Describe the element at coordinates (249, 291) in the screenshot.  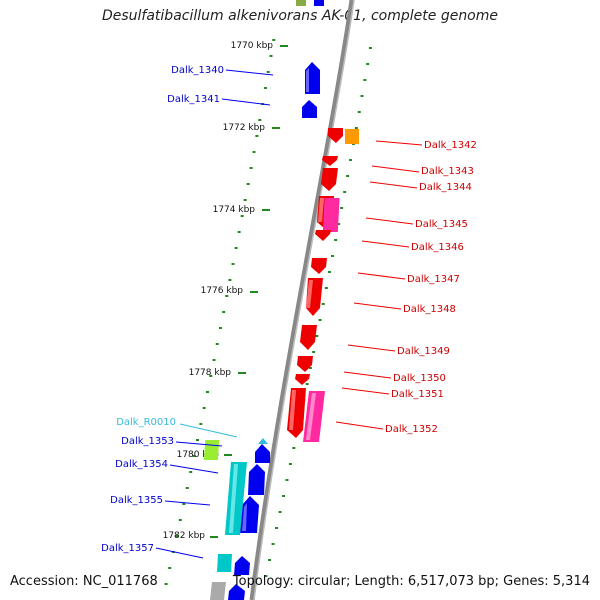
I see `kbp-tick-marks` at that location.